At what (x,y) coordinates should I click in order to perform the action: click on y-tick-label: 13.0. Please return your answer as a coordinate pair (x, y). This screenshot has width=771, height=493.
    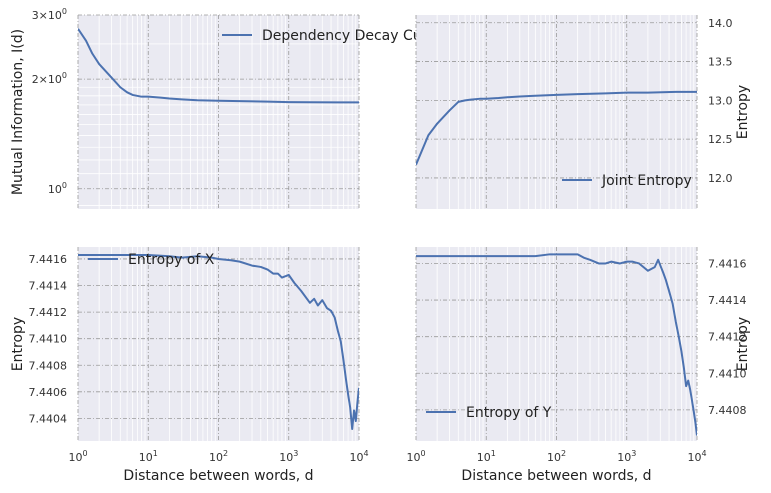
    Looking at the image, I should click on (720, 100).